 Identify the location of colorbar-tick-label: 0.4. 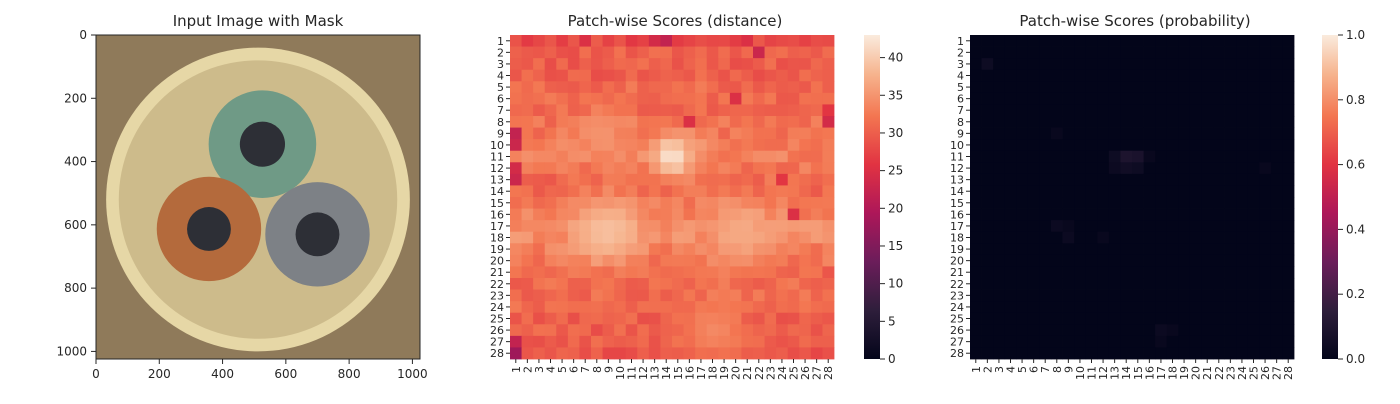
(1355, 229).